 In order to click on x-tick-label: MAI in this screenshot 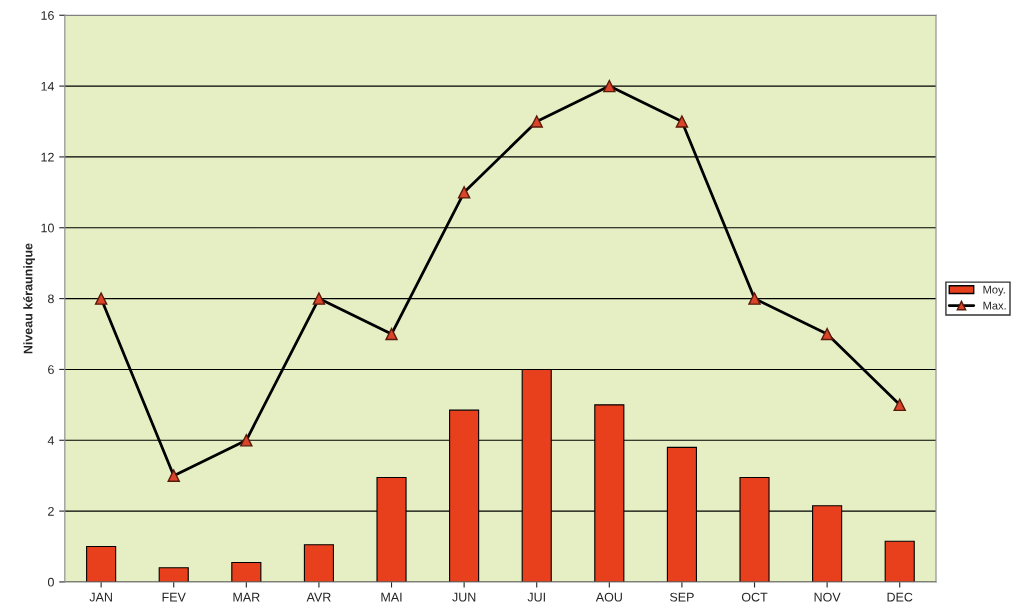, I will do `click(391, 597)`.